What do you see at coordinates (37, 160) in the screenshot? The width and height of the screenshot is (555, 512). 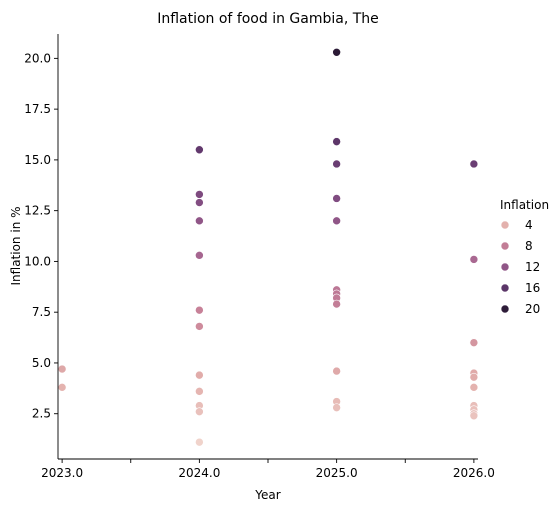 I see `y-tick-label: 15.0` at bounding box center [37, 160].